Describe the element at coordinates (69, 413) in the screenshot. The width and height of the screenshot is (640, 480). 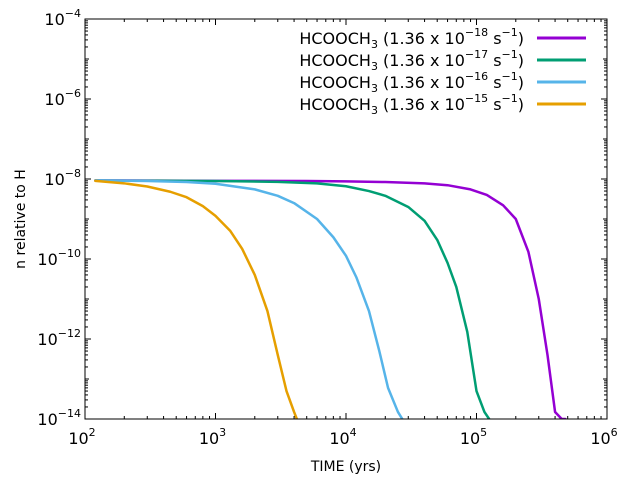
I see `y-tick-exponent: −14` at that location.